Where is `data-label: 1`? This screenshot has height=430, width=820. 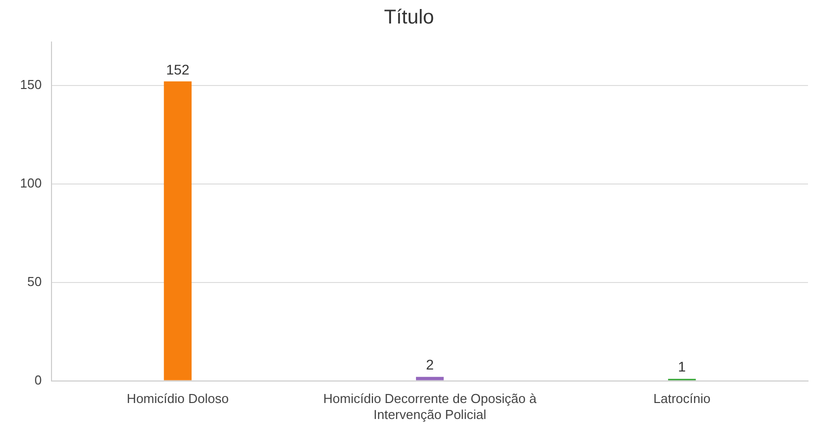
data-label: 1 is located at coordinates (682, 366).